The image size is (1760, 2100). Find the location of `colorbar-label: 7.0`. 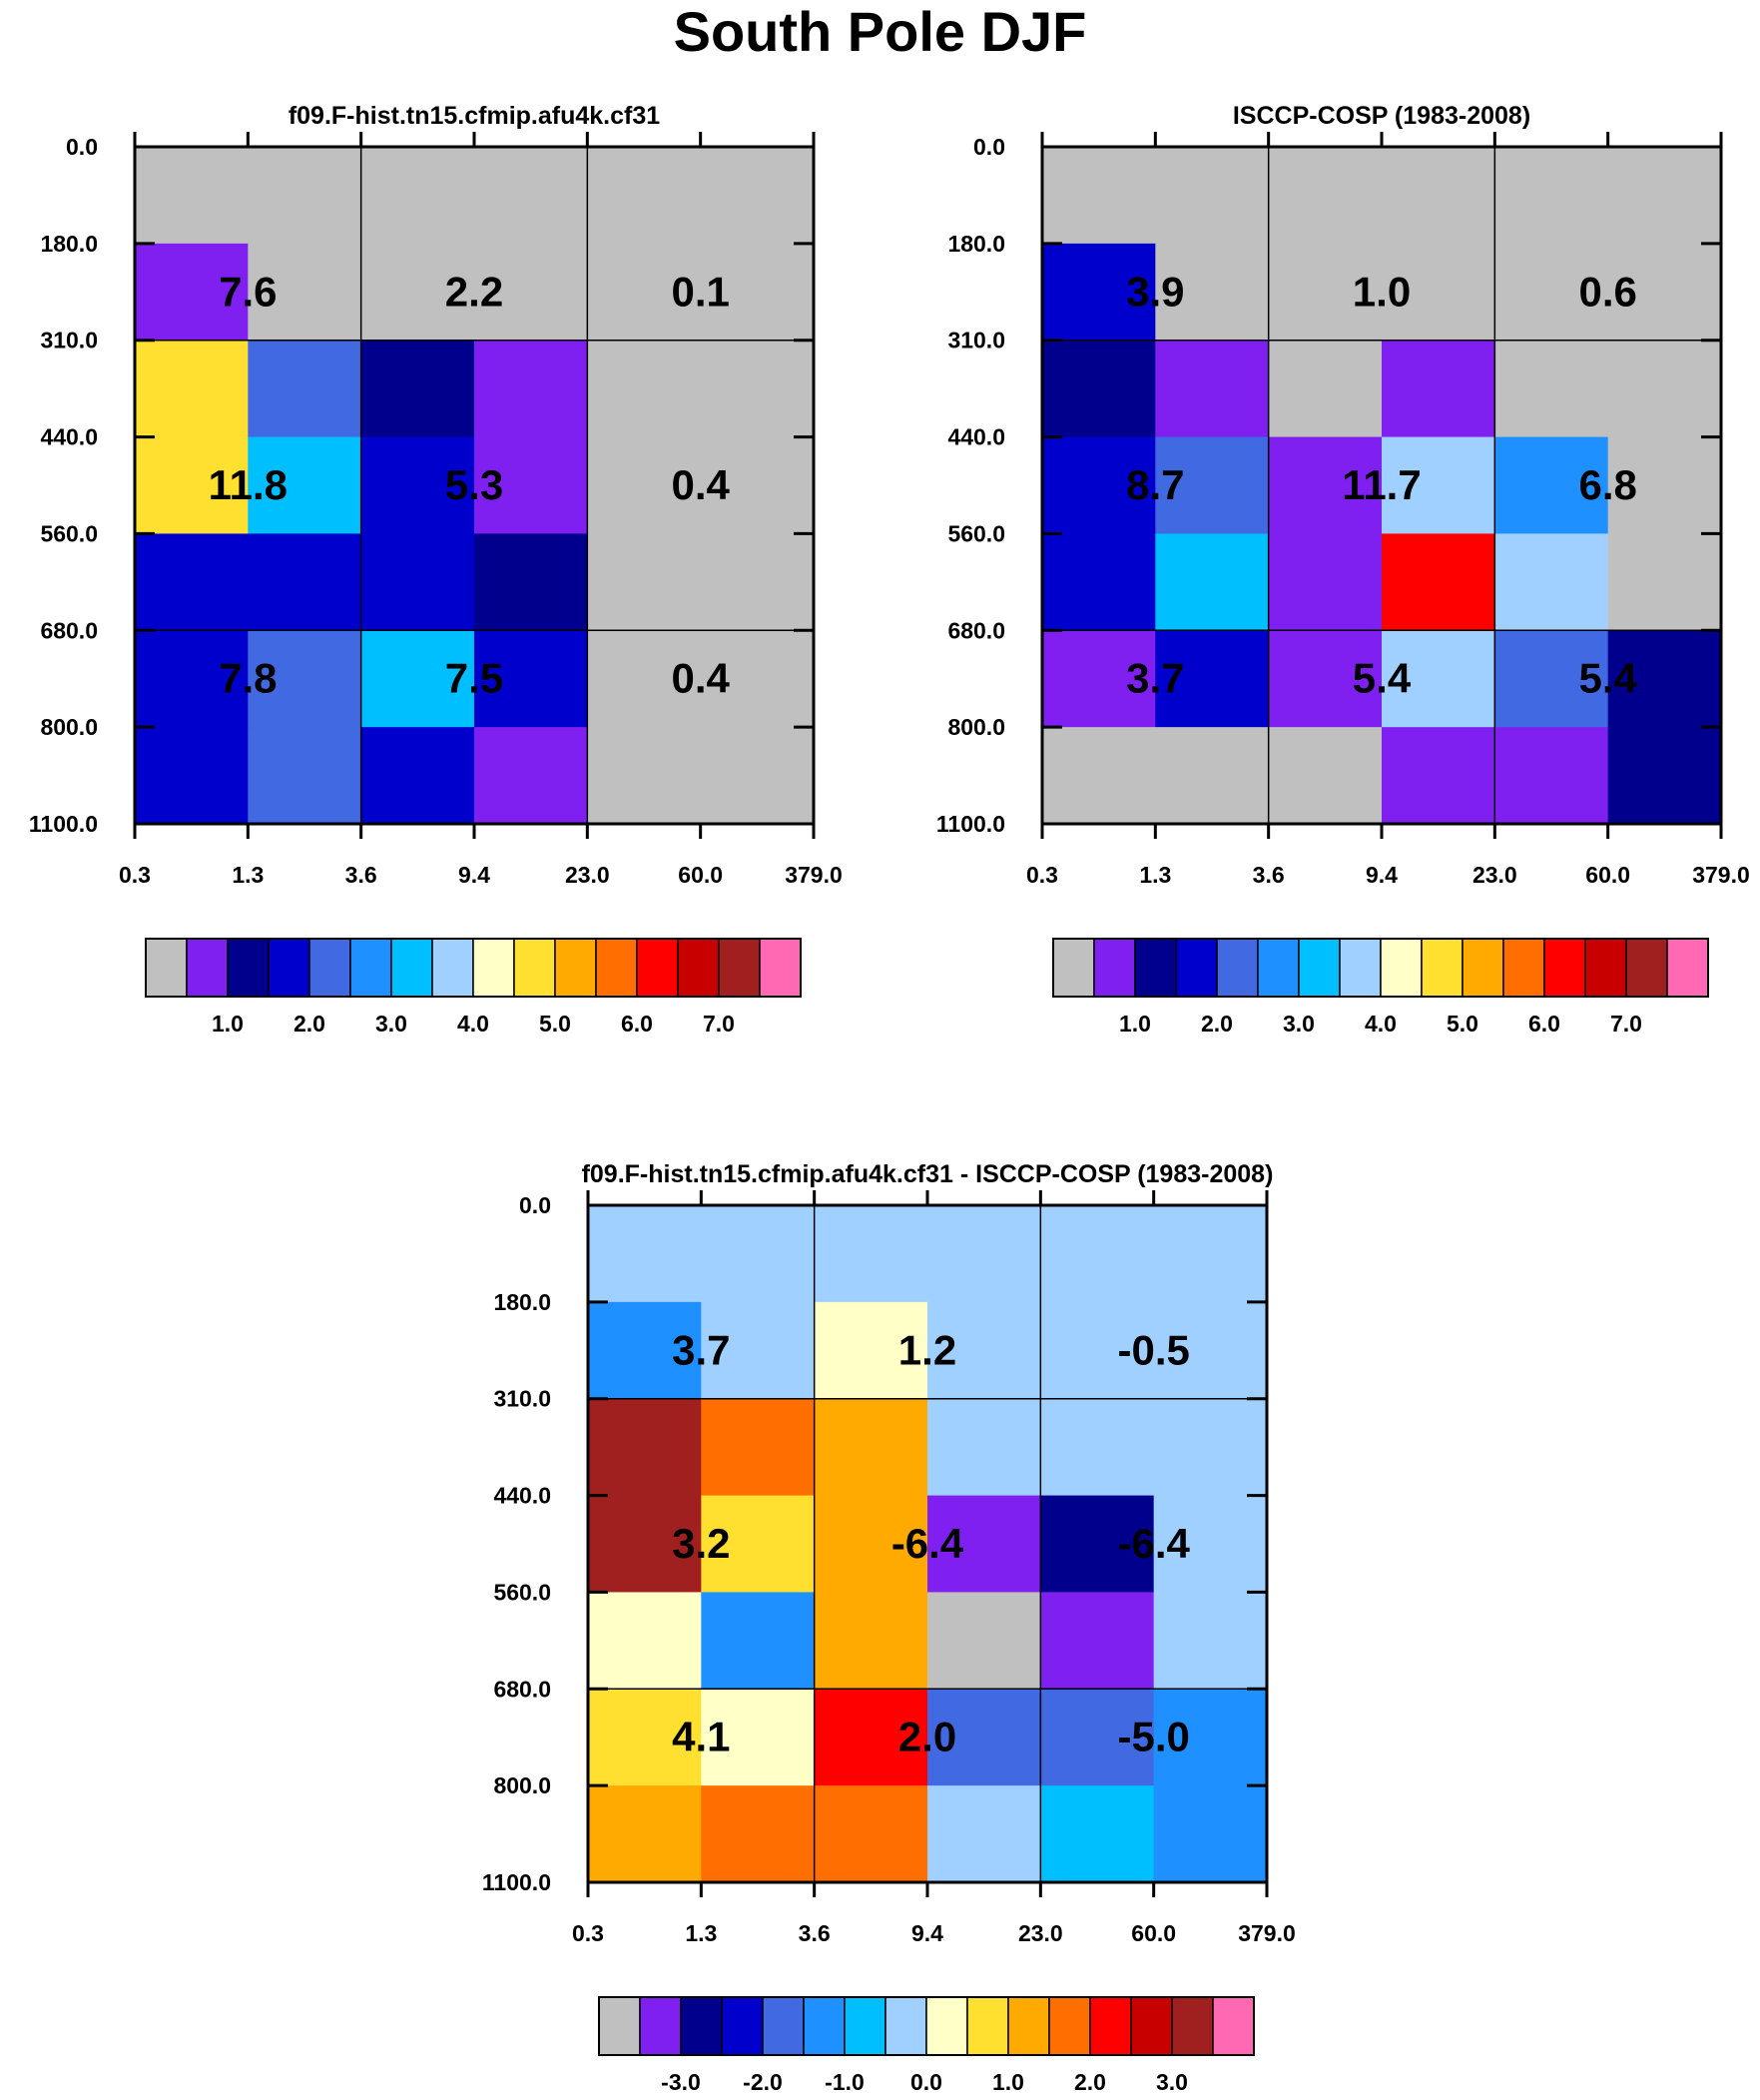

colorbar-label: 7.0 is located at coordinates (1626, 1024).